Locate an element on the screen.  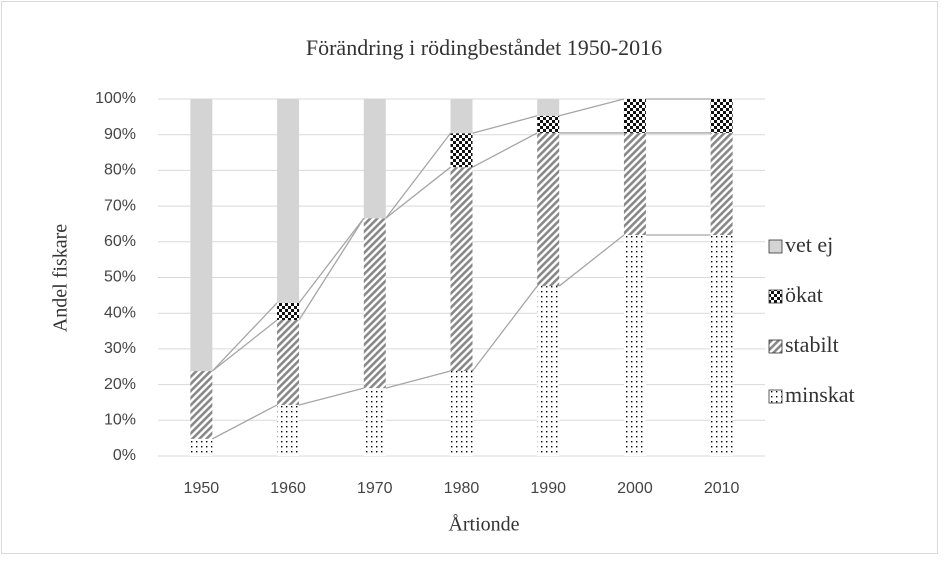
y-tick-label: 80% is located at coordinates (120, 170).